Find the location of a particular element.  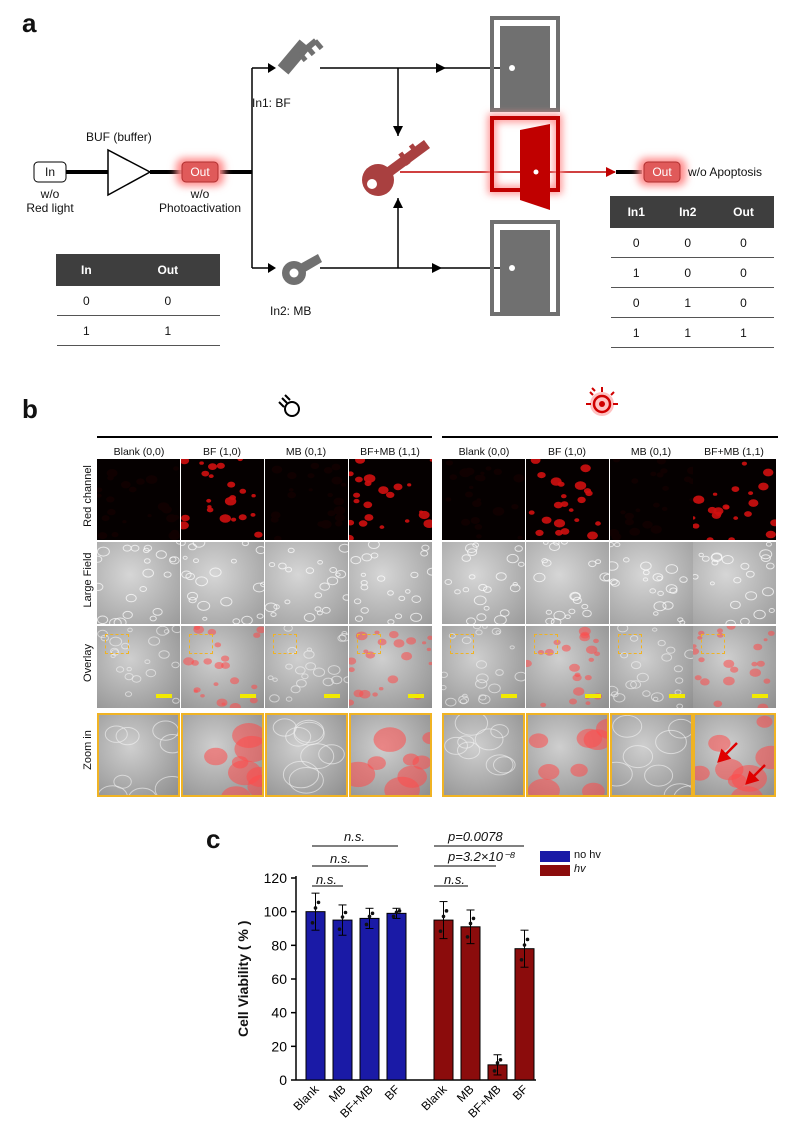

y-tick-label: 100 is located at coordinates (276, 912).